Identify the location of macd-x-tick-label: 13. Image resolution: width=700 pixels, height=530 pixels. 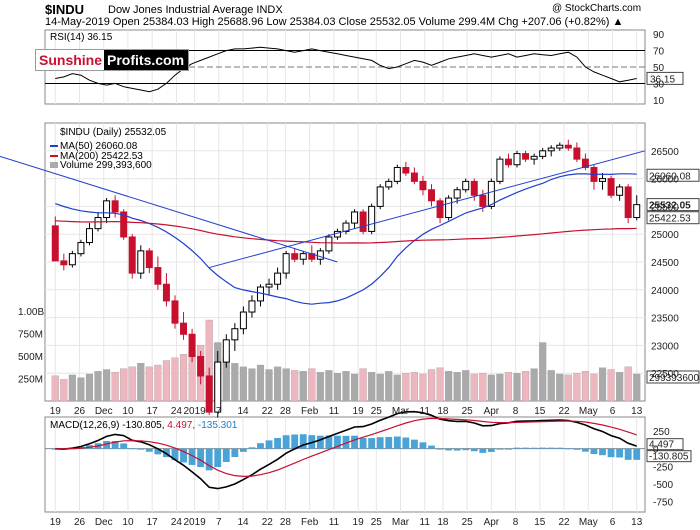
(637, 522).